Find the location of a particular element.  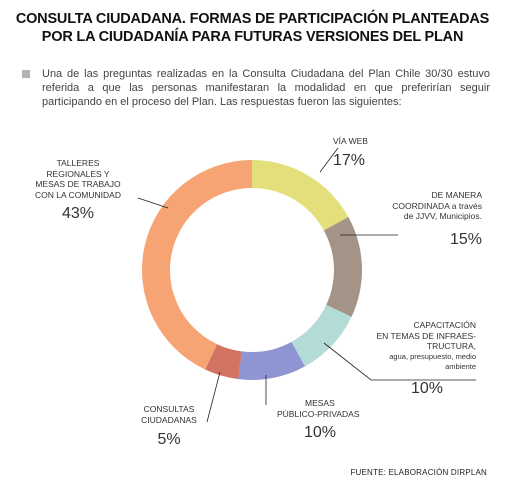

source-note: FUENTE: ELABORACIÓN DIRPLAN is located at coordinates (418, 472).